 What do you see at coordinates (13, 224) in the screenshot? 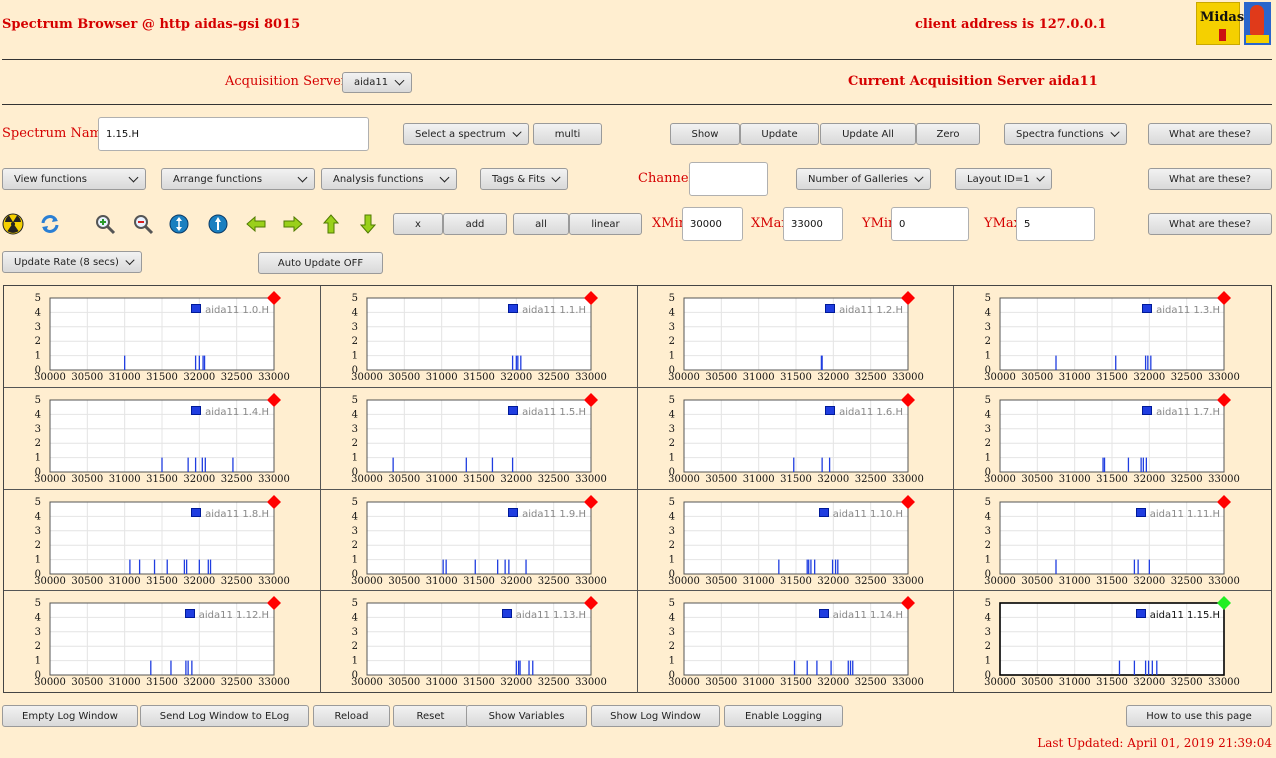
I see `radiation-icon` at bounding box center [13, 224].